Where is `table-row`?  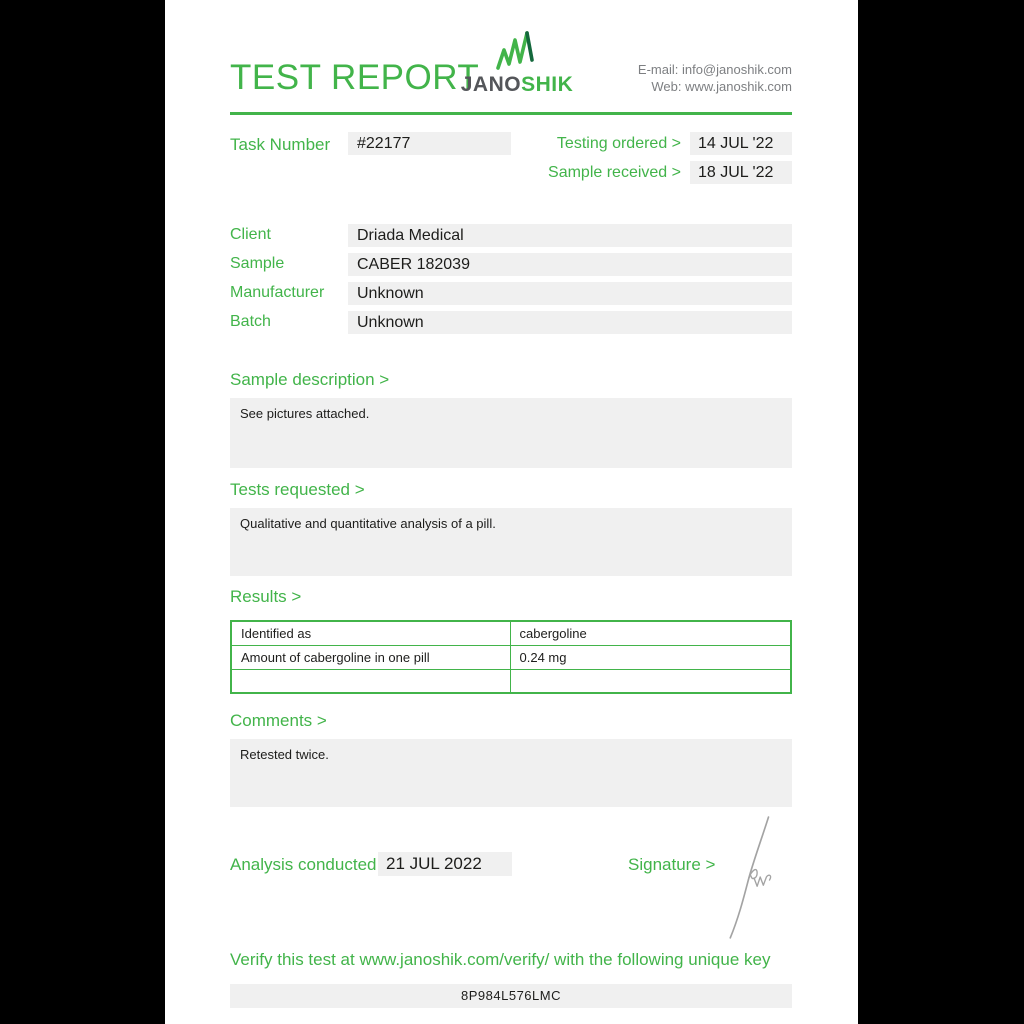 table-row is located at coordinates (511, 681).